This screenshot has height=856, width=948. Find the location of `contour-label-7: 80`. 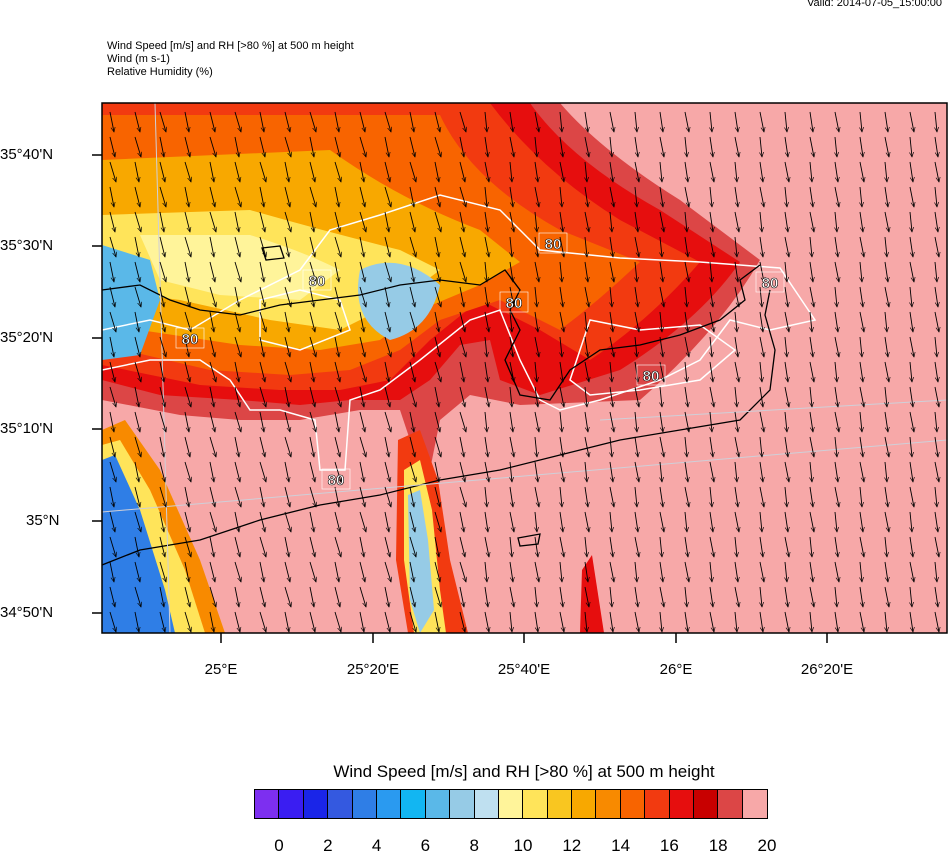

contour-label-7: 80 is located at coordinates (336, 479).